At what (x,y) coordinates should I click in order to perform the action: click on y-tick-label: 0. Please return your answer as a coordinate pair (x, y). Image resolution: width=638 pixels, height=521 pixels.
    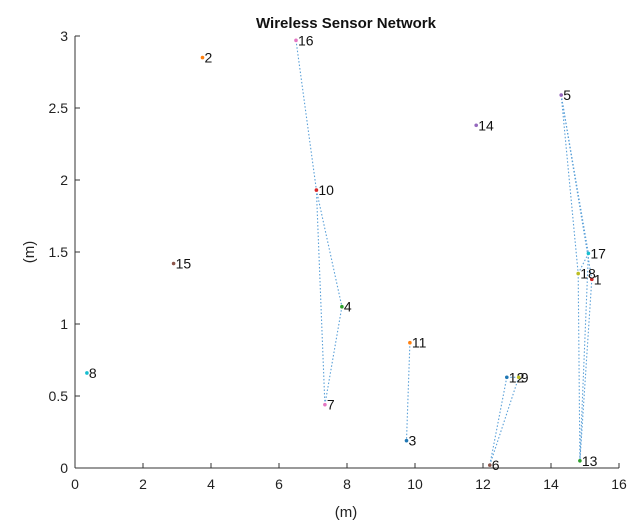
    Looking at the image, I should click on (64, 468).